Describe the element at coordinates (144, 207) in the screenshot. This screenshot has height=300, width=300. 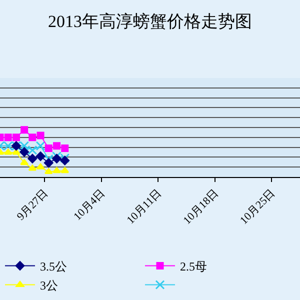
I see `x-tick-label: 10月11日` at that location.